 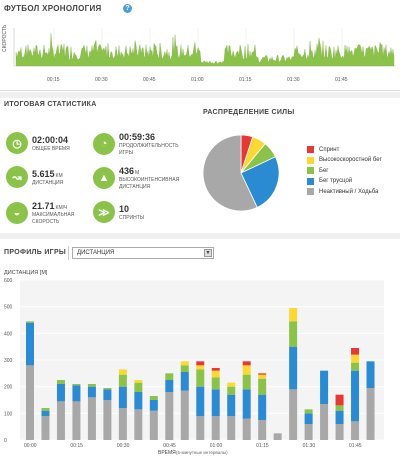 What do you see at coordinates (336, 181) in the screenshot?
I see `legend-label: Бег трусцой` at bounding box center [336, 181].